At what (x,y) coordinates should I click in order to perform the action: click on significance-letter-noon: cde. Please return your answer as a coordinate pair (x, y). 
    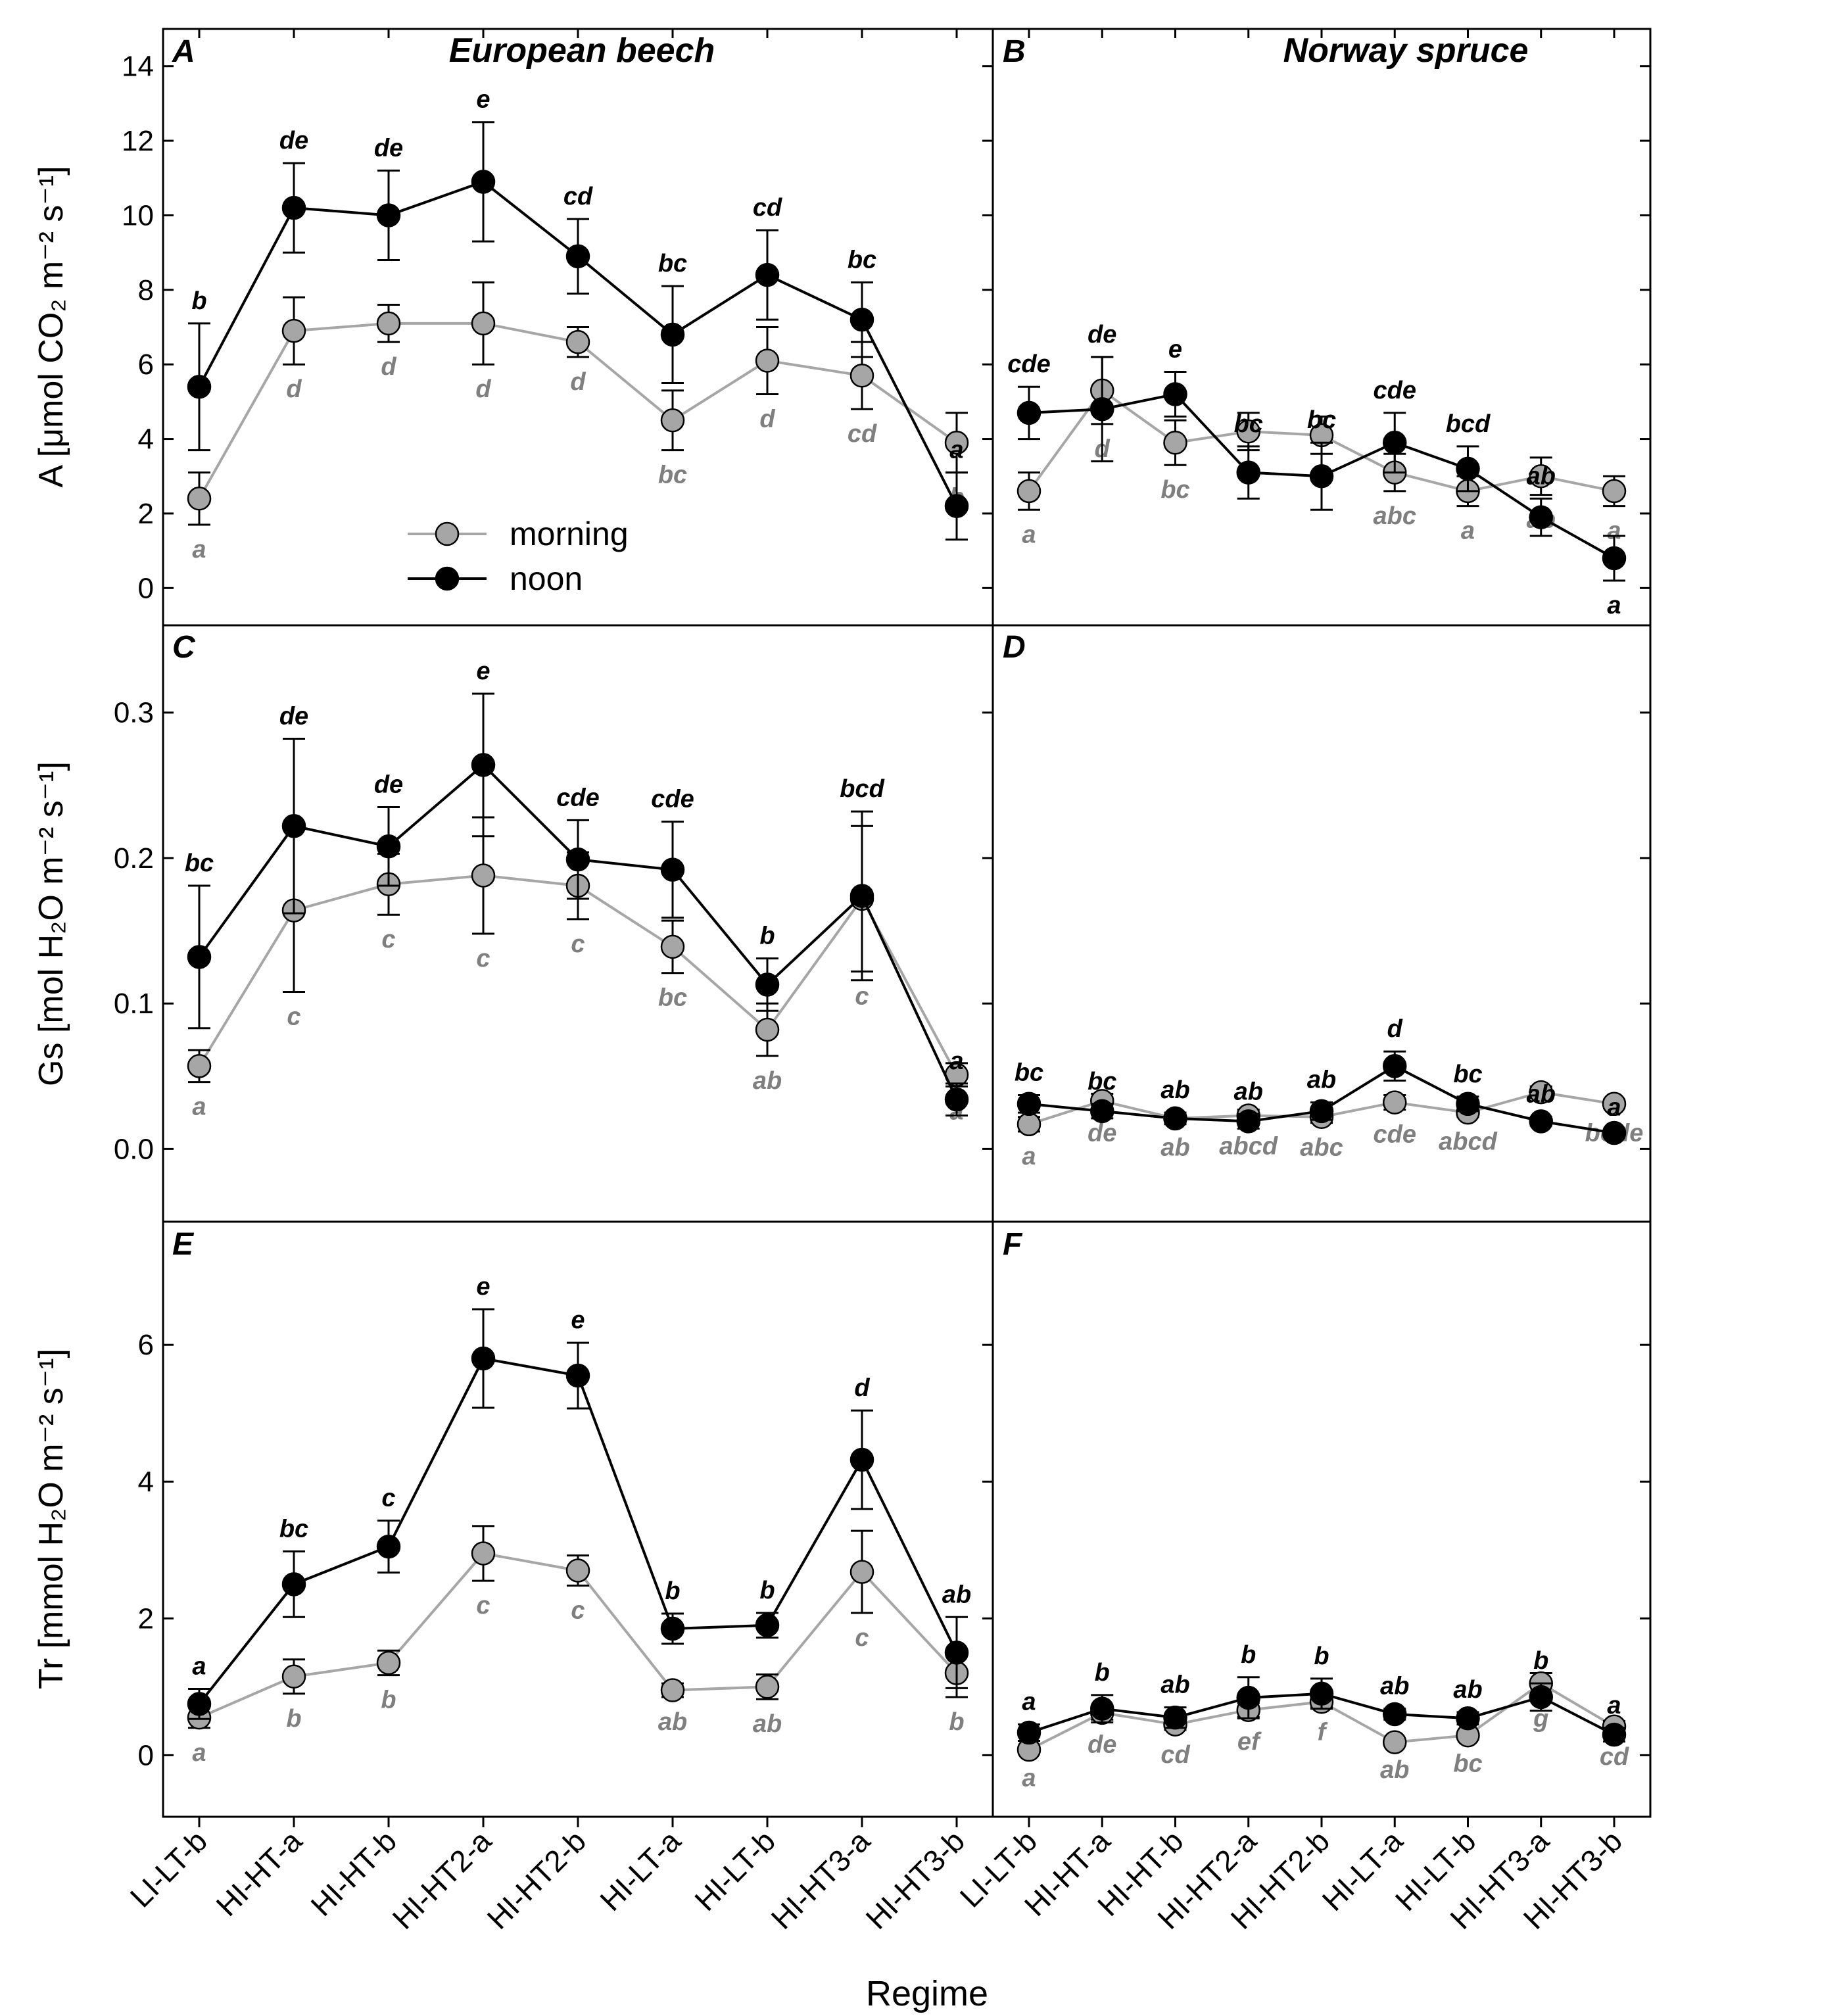
    Looking at the image, I should click on (1395, 390).